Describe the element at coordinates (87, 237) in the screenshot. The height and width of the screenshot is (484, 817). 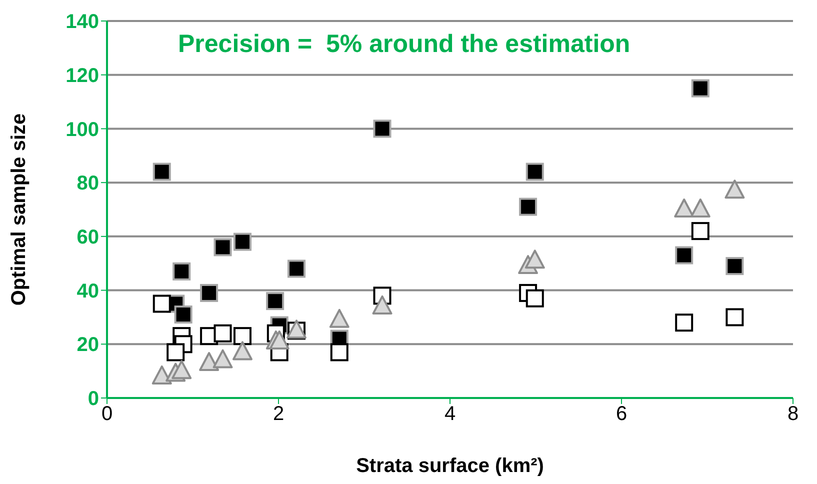
I see `y-tick-label: 60` at that location.